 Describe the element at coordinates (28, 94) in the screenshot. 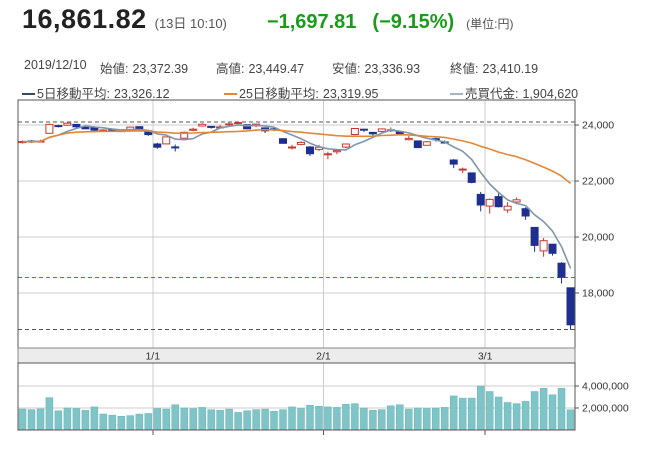

I see `ma5-line-swatch` at that location.